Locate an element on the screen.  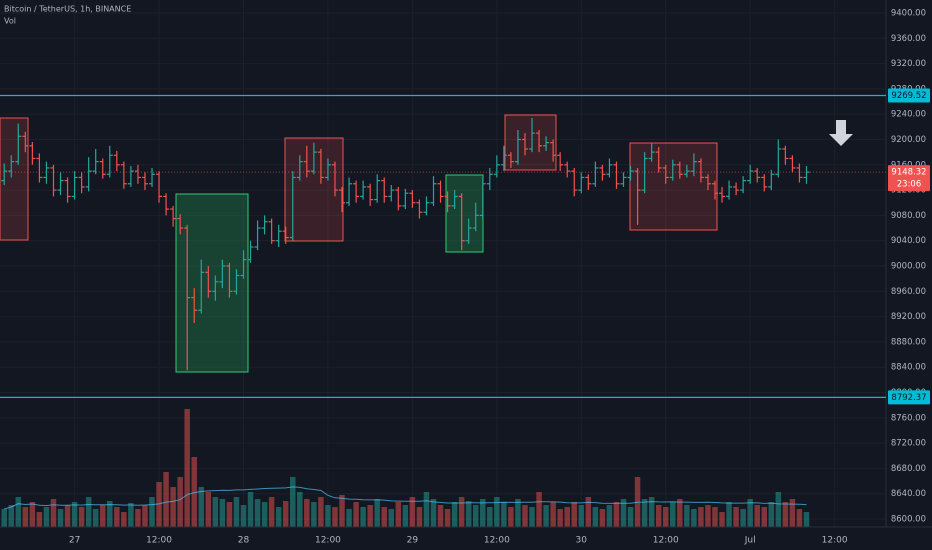
down-arrow-icon is located at coordinates (841, 133).